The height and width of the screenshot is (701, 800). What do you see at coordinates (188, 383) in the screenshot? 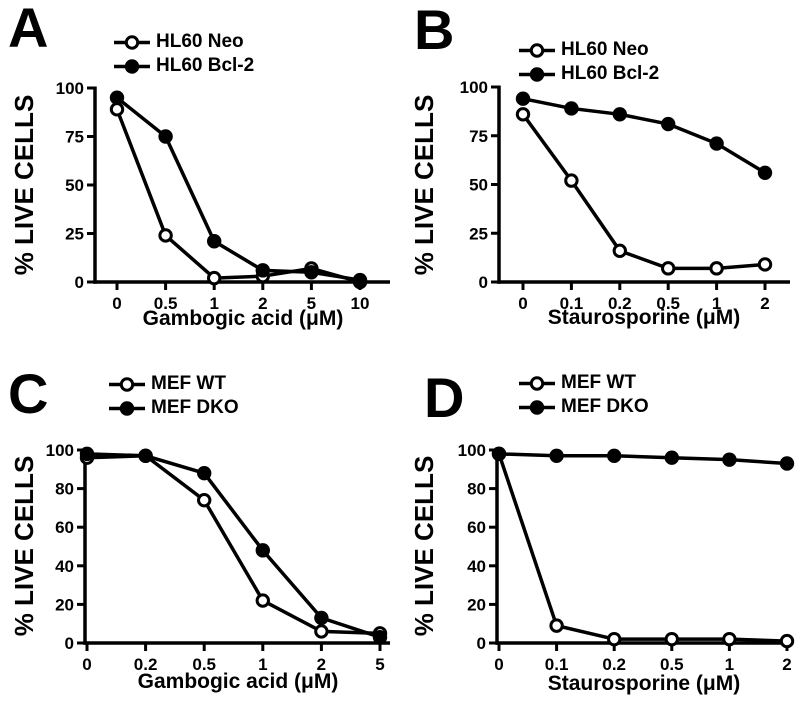
I see `legend-label: MEF WT` at bounding box center [188, 383].